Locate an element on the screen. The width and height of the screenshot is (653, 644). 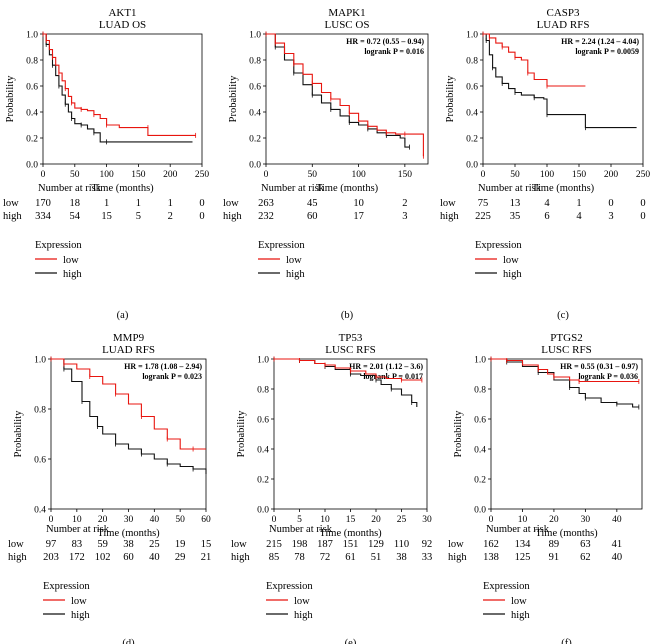
hr-annotation: HR = 1.78 (1.08 – 2.94) is located at coordinates (163, 366).